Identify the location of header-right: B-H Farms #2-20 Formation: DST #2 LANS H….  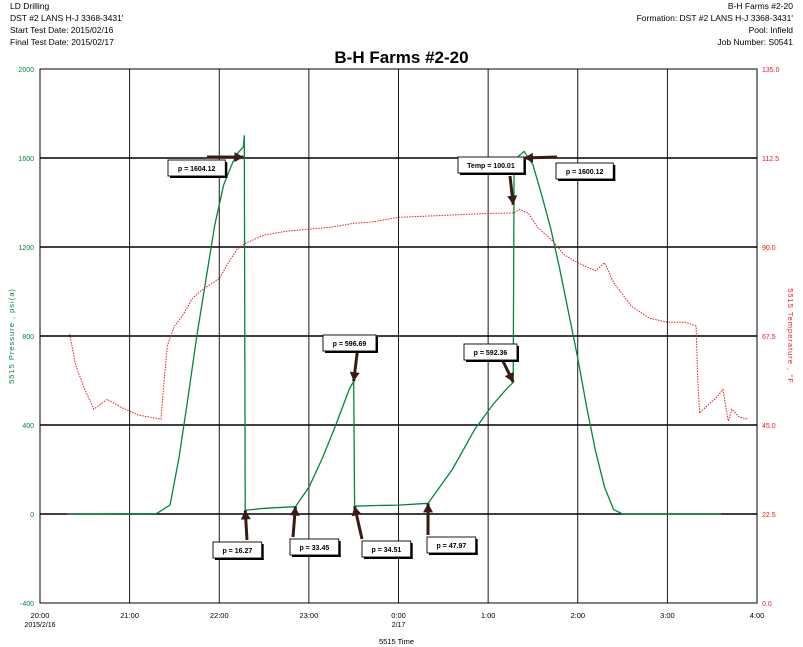
(715, 24).